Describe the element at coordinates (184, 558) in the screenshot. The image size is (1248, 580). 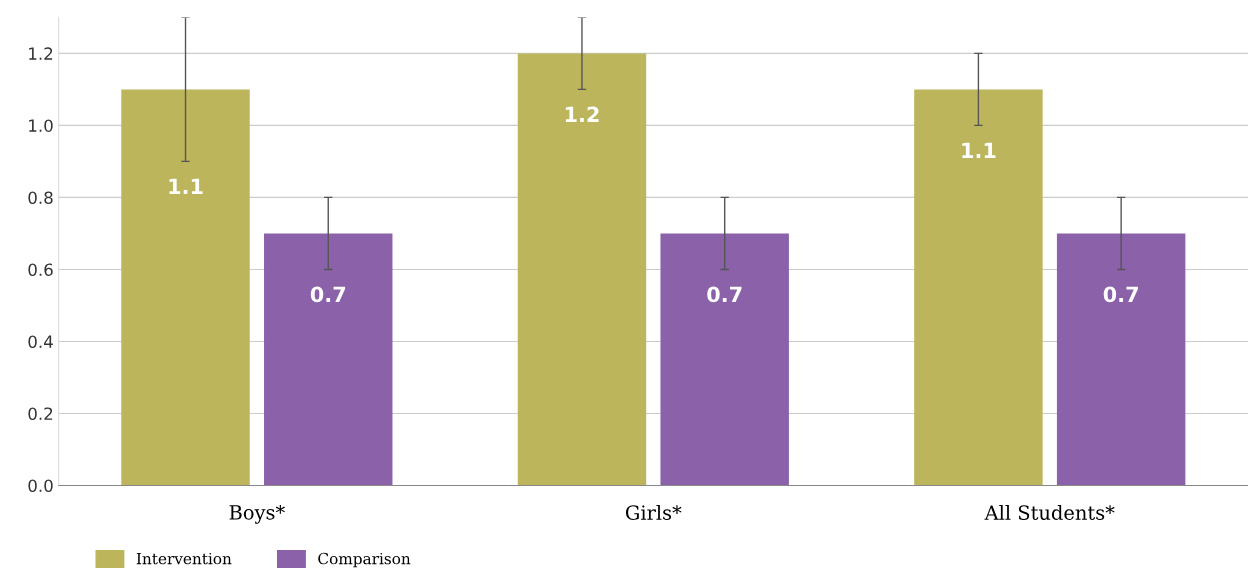
I see `legend-label: Intervention` at that location.